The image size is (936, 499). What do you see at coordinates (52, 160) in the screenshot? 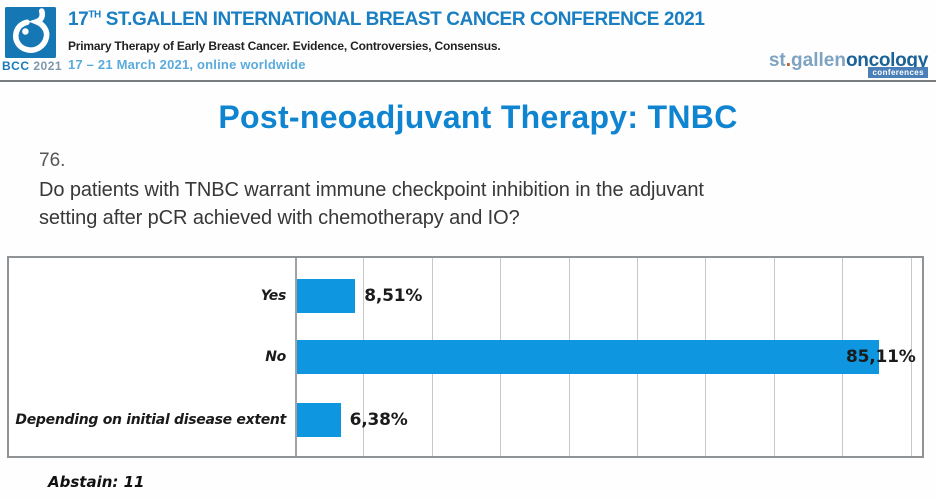
I see `question-number: 76.` at bounding box center [52, 160].